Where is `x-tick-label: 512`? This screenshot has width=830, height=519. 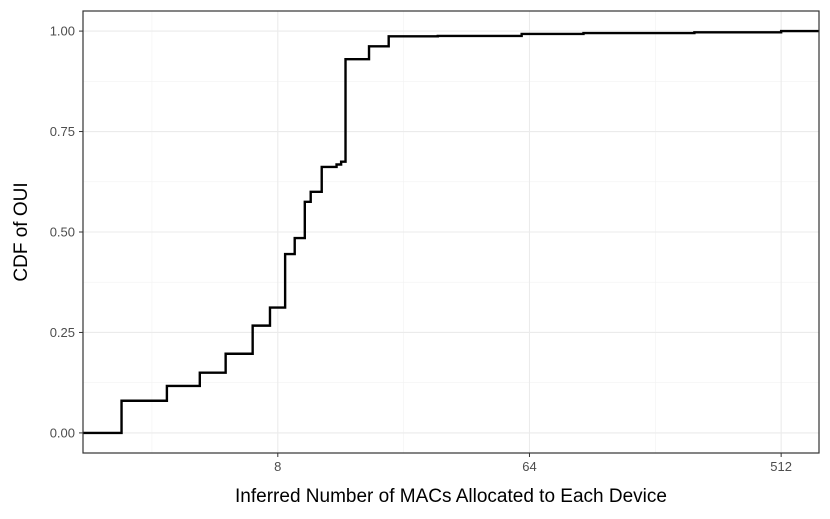 x-tick-label: 512 is located at coordinates (781, 466).